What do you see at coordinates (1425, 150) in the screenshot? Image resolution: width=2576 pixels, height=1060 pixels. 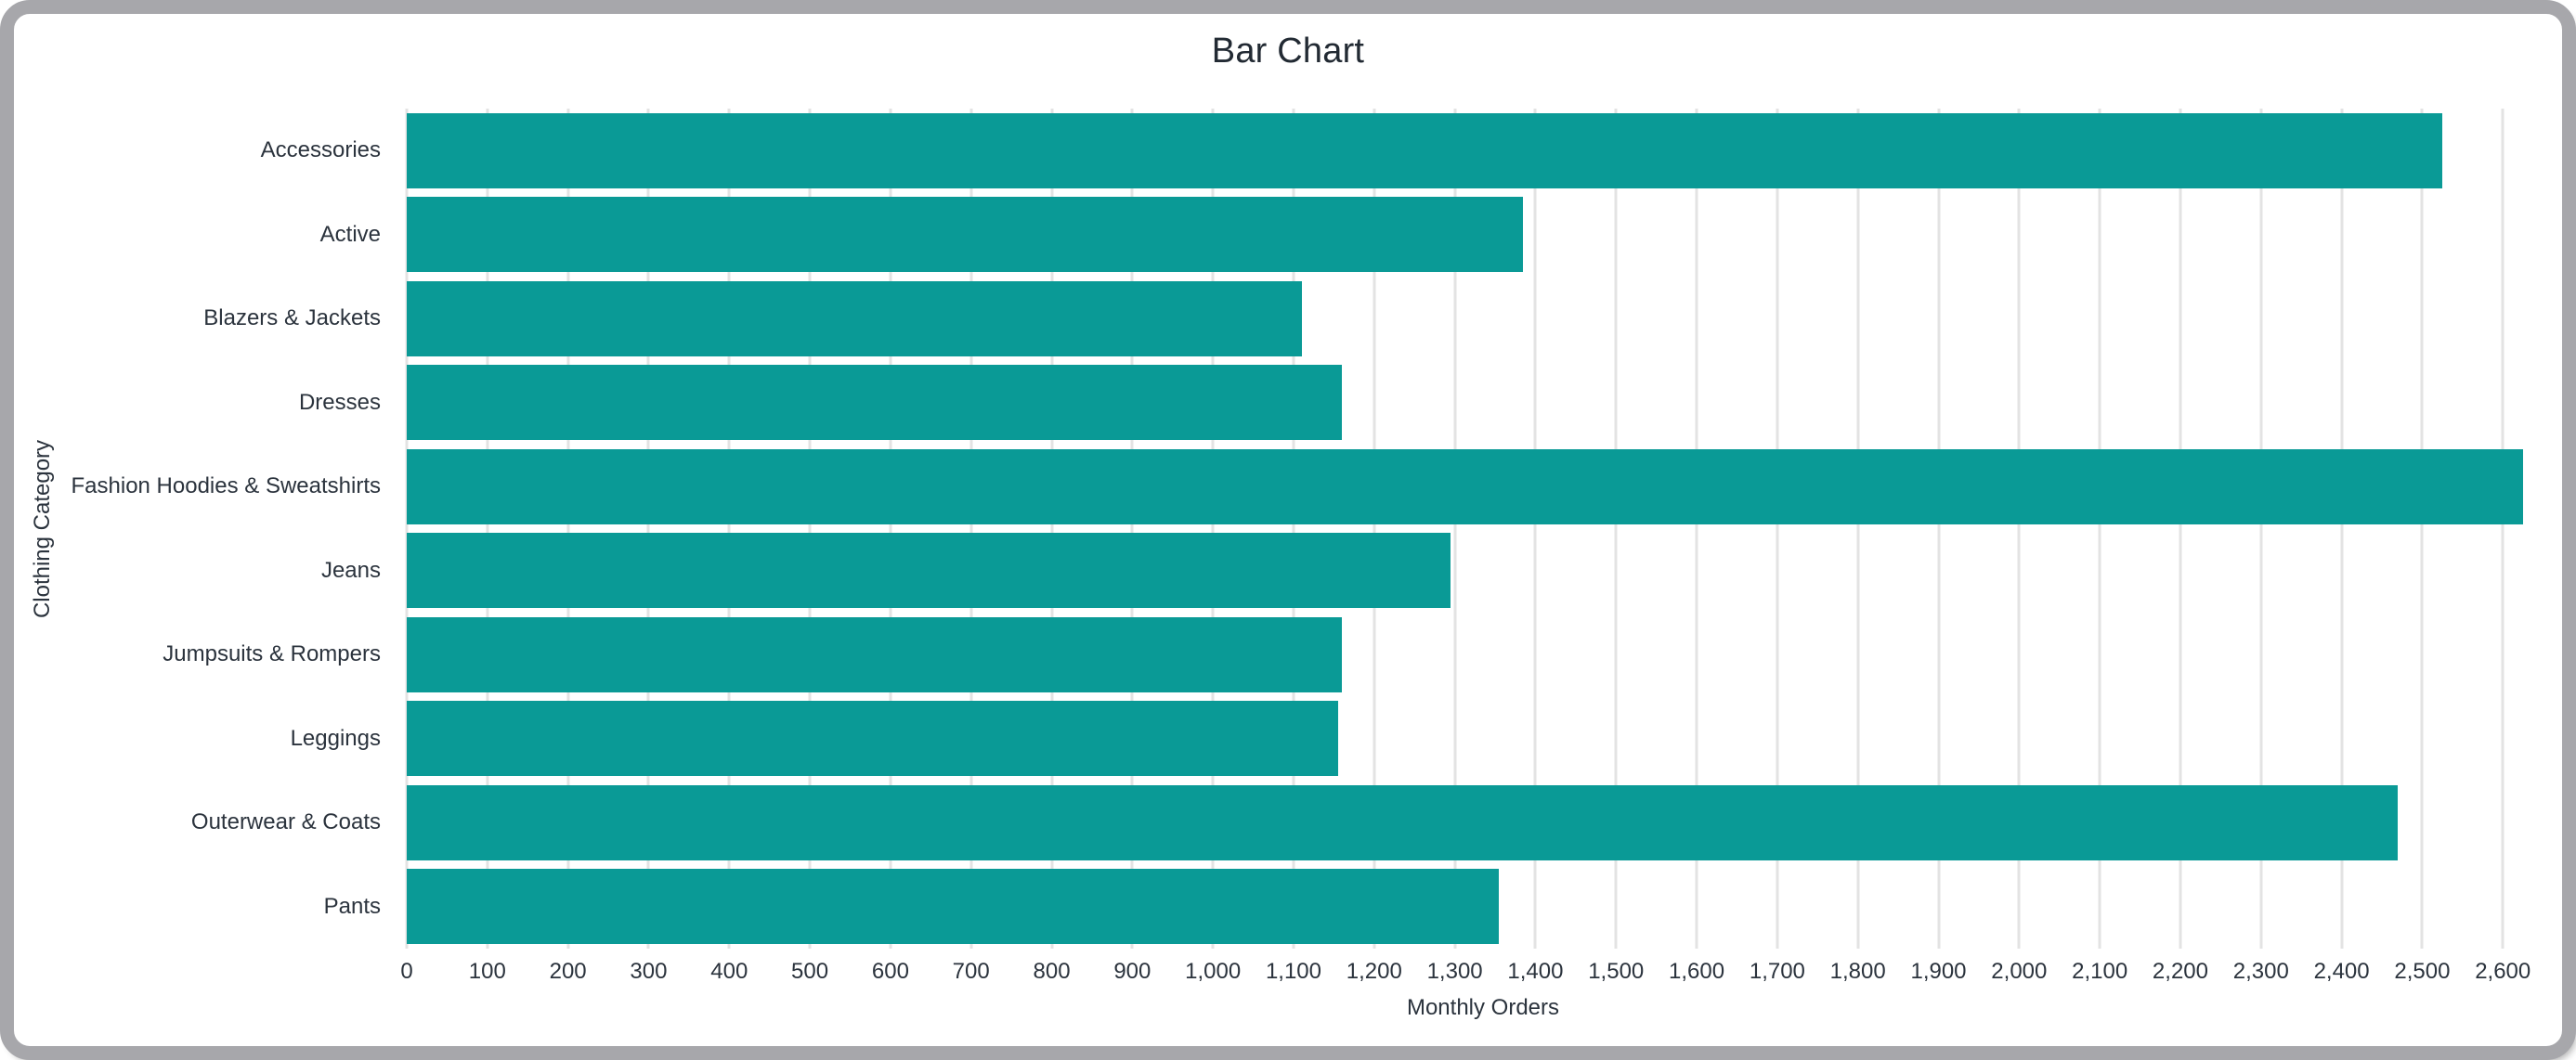 I see `bar-accessories` at bounding box center [1425, 150].